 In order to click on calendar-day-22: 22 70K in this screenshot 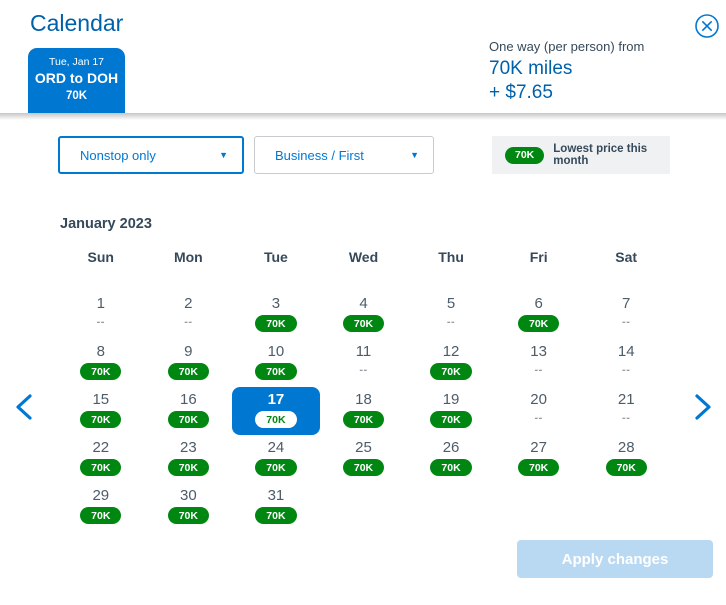, I will do `click(101, 459)`.